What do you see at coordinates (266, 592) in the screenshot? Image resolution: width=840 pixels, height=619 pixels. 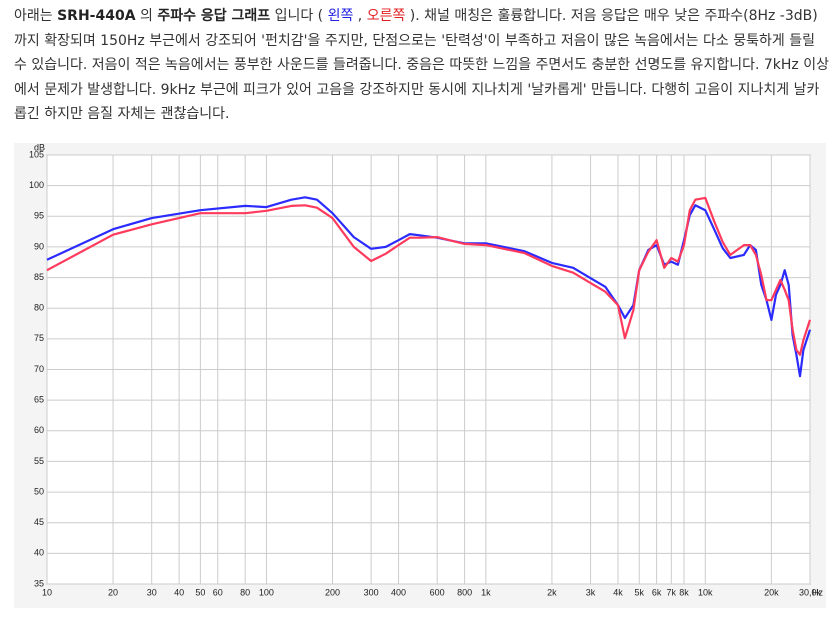 I see `x-tick-label: 100` at bounding box center [266, 592].